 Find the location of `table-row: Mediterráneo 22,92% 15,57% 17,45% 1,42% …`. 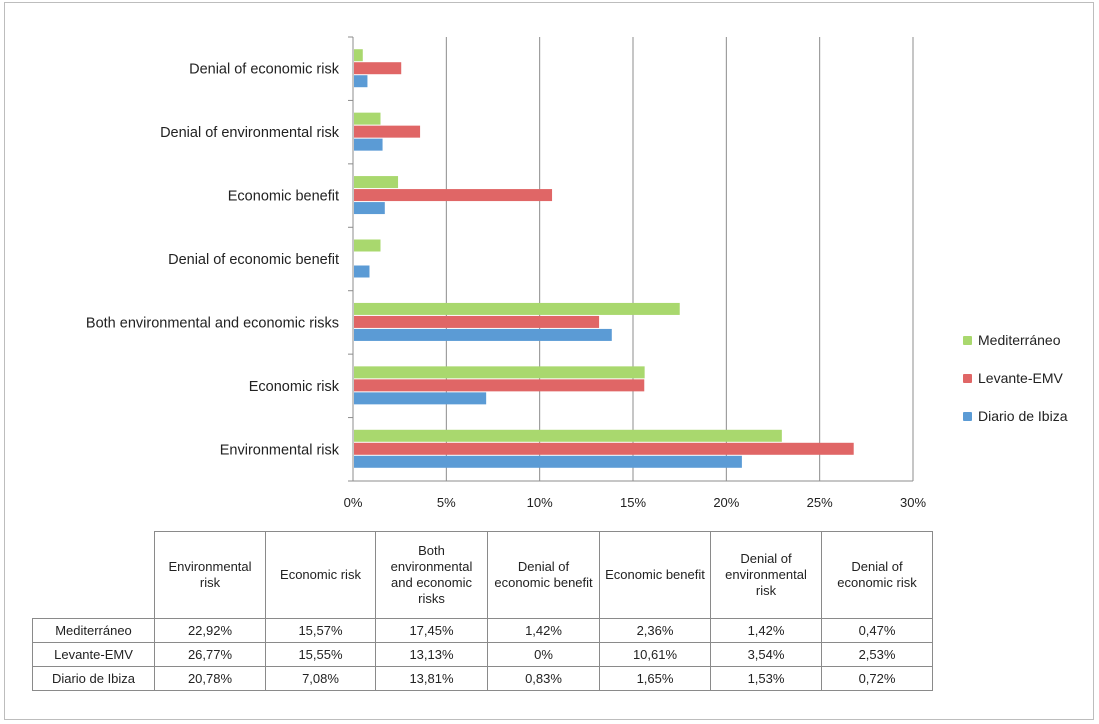

table-row: Mediterráneo 22,92% 15,57% 17,45% 1,42% … is located at coordinates (482, 630).